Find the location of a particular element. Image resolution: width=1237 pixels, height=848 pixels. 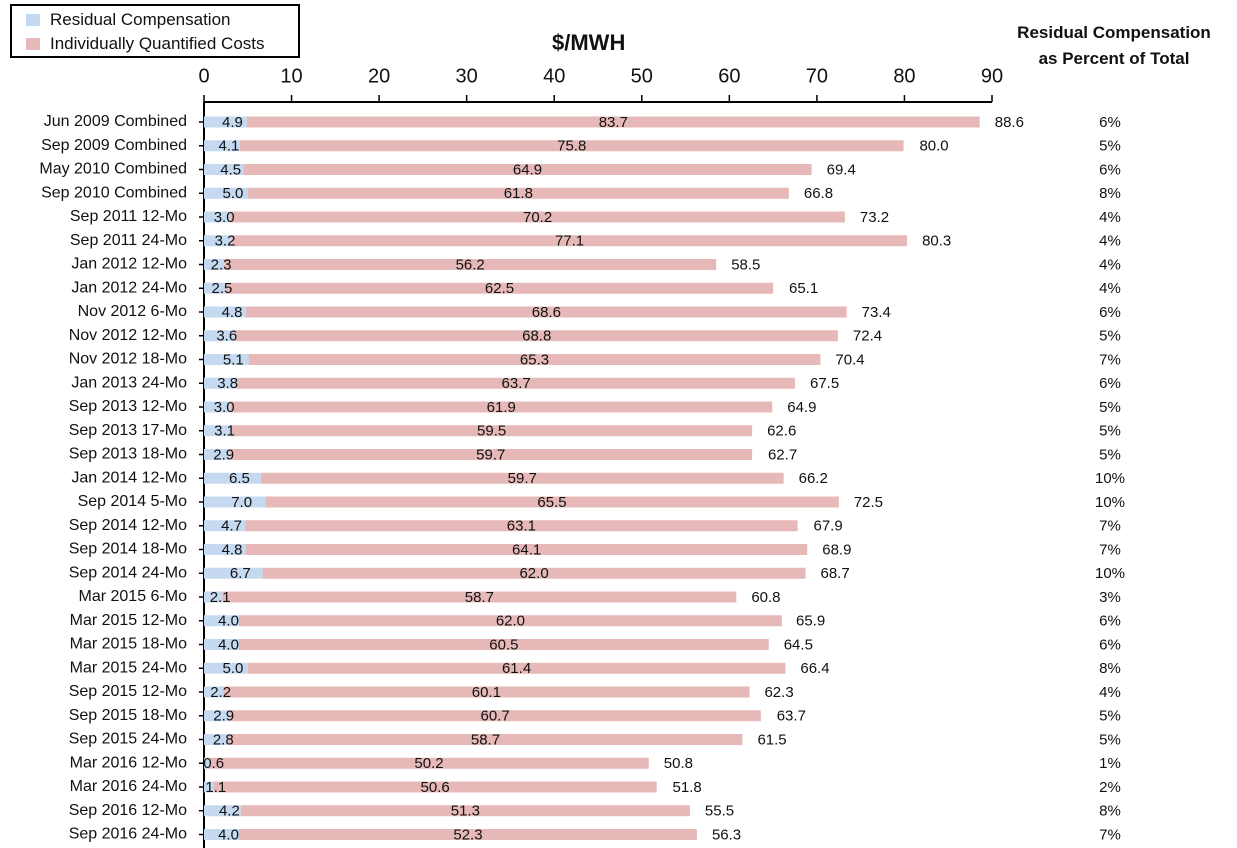

legend-item-residual: Residual Compensation is located at coordinates (128, 20).